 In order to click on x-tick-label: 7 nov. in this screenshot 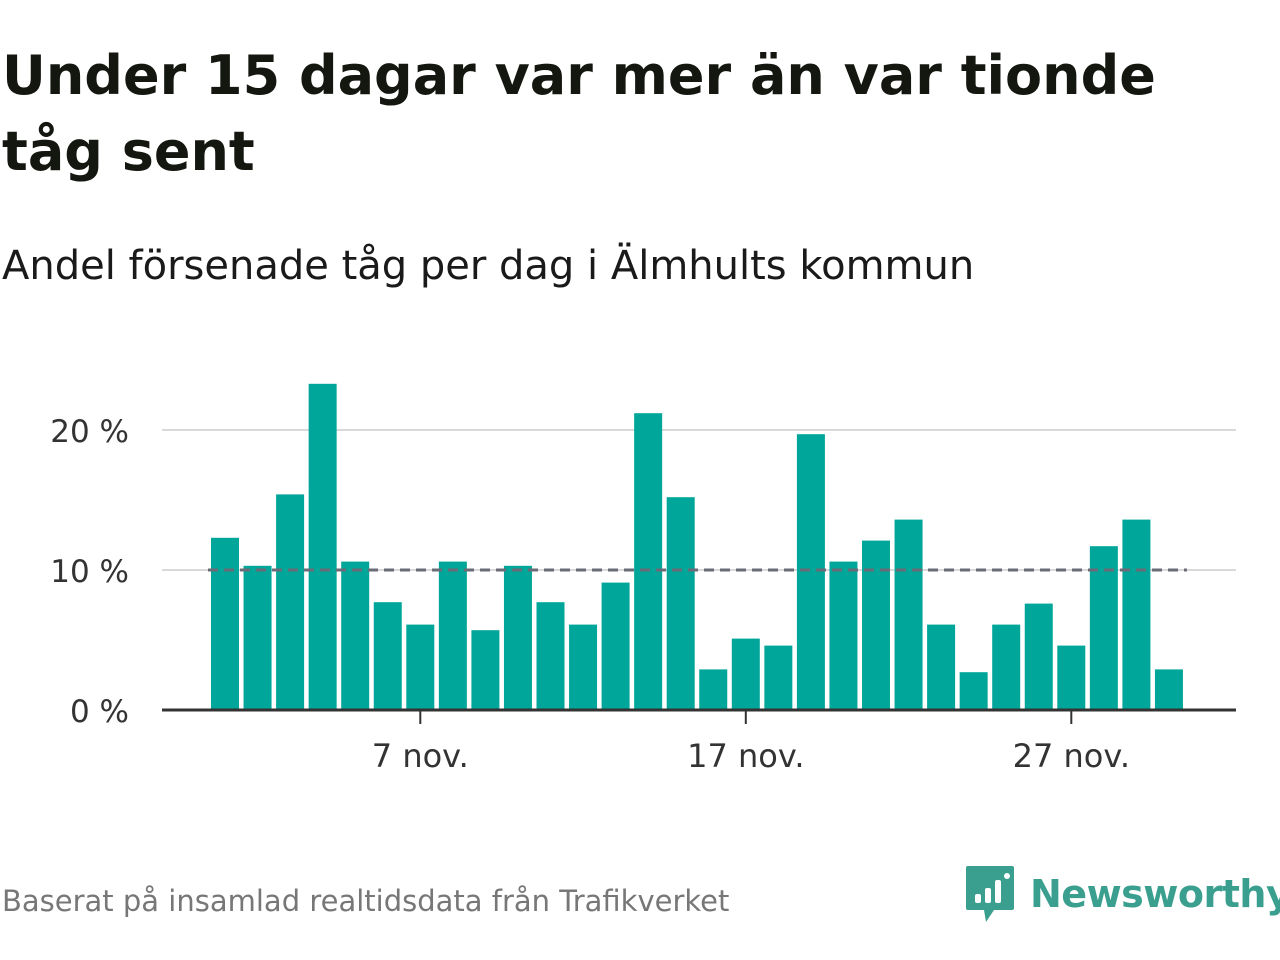, I will do `click(420, 756)`.